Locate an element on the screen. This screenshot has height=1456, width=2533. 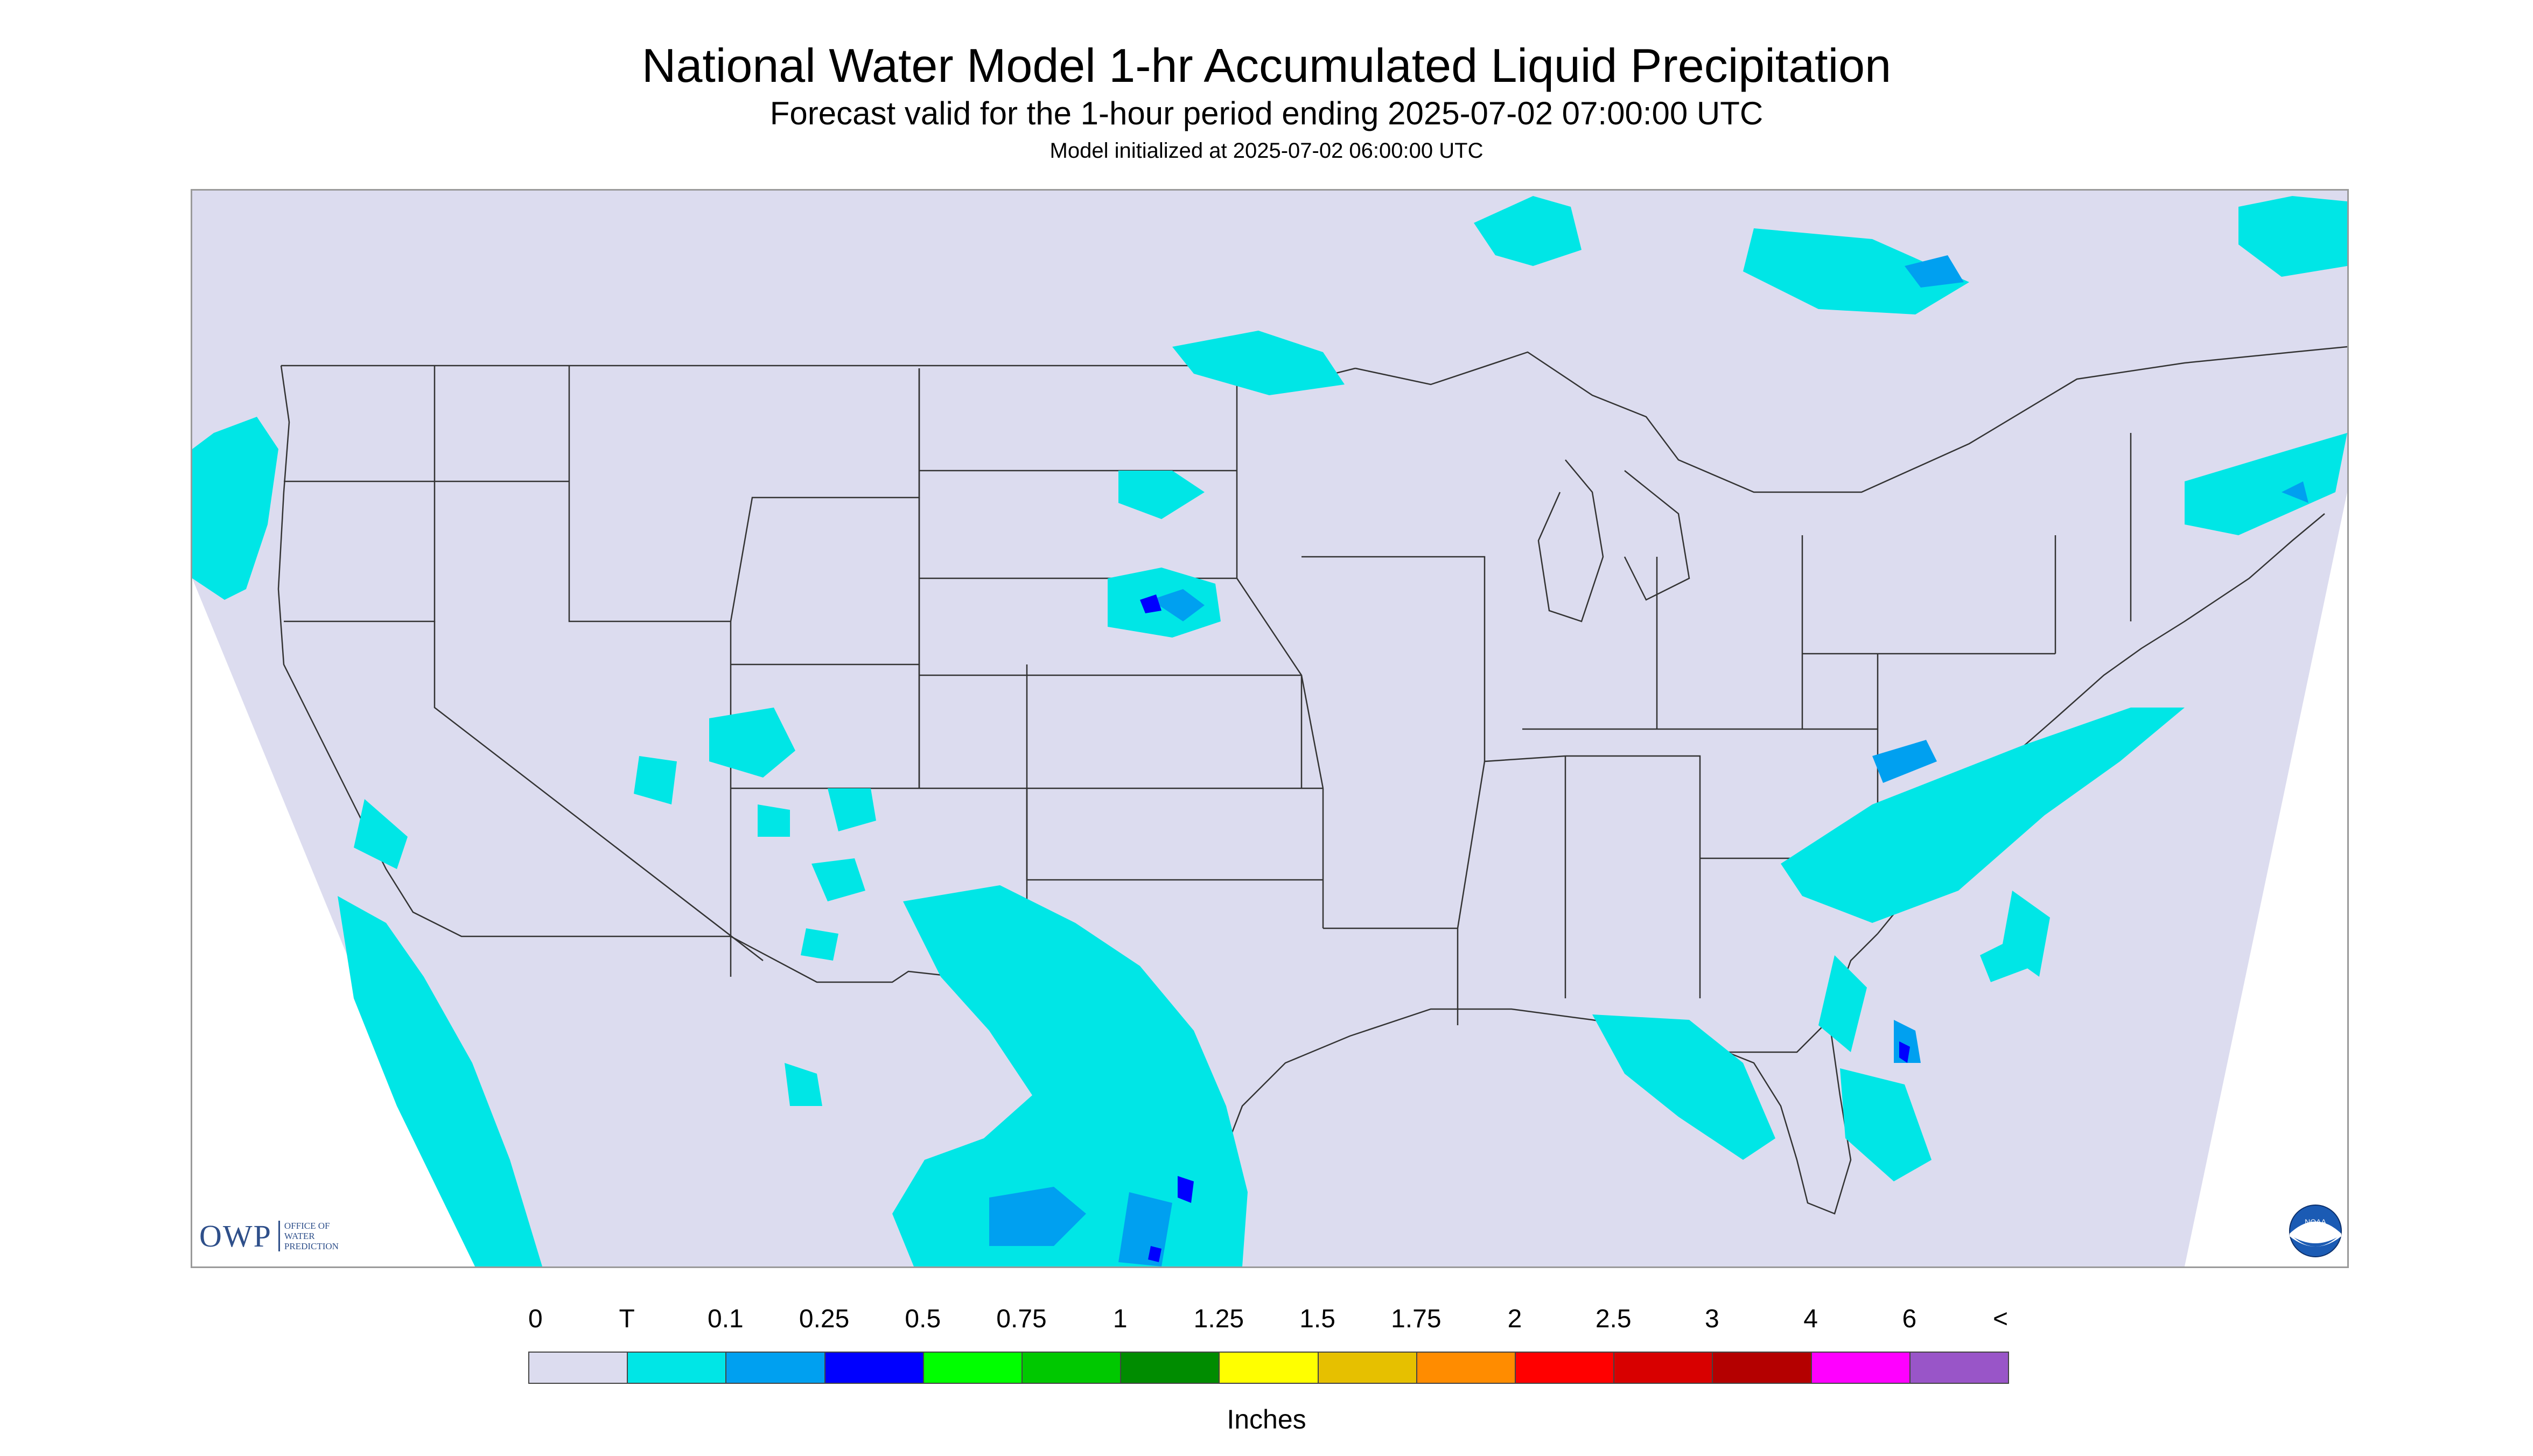
legend-tick-label: 6 is located at coordinates (1910, 1319).